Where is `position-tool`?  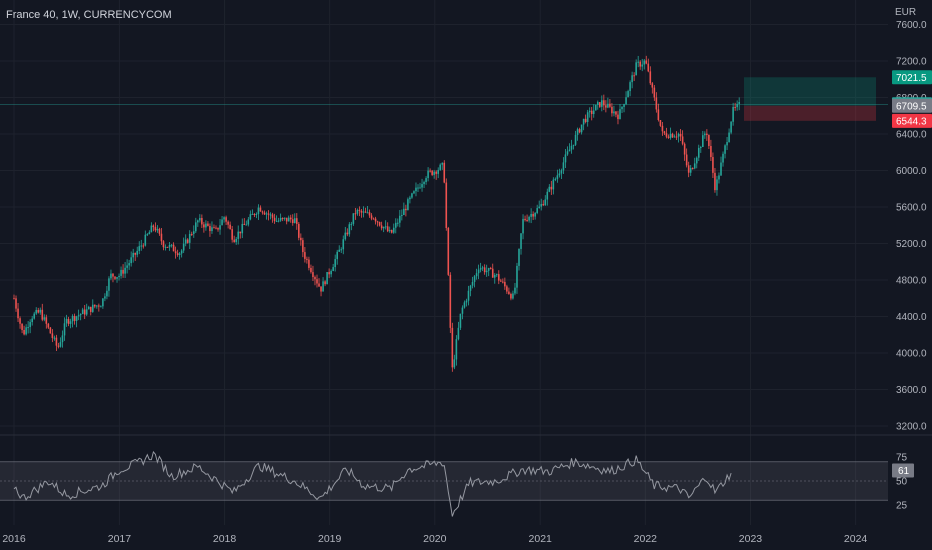 position-tool is located at coordinates (444, 99).